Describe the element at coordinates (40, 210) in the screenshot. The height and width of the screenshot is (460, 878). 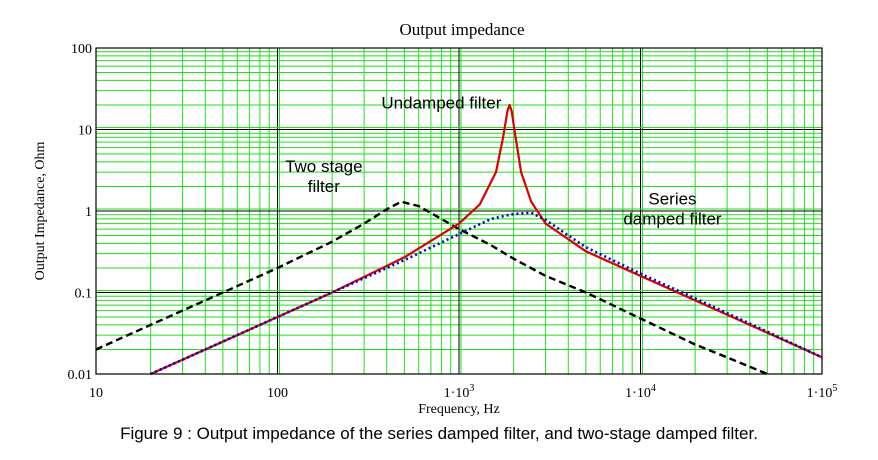
I see `y-axis-label: Output Impedance, Ohm` at that location.